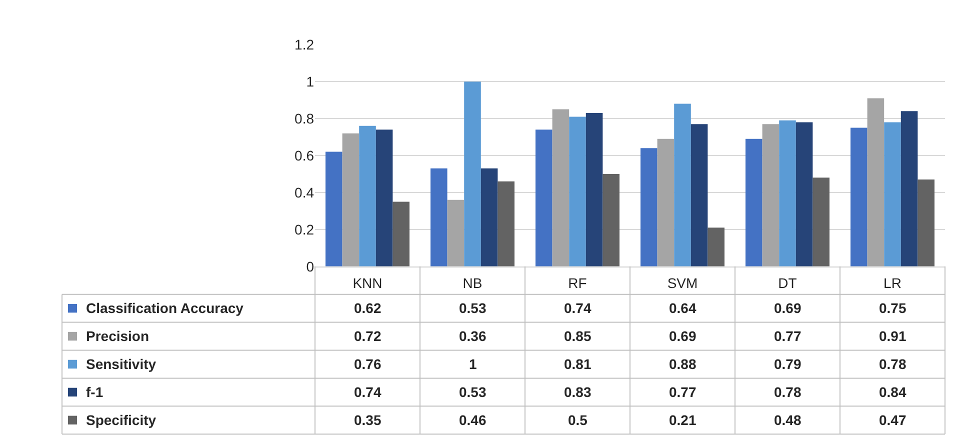 This screenshot has width=956, height=445. Describe the element at coordinates (788, 283) in the screenshot. I see `x-tick-label: DT` at that location.